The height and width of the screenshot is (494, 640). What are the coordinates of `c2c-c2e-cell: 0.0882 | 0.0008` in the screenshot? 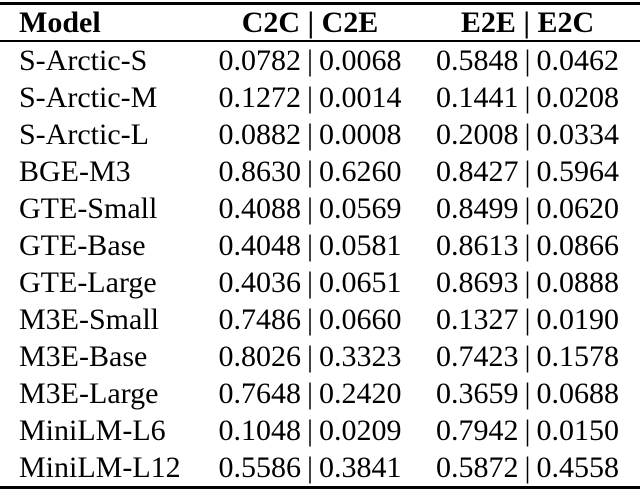 It's located at (310, 134).